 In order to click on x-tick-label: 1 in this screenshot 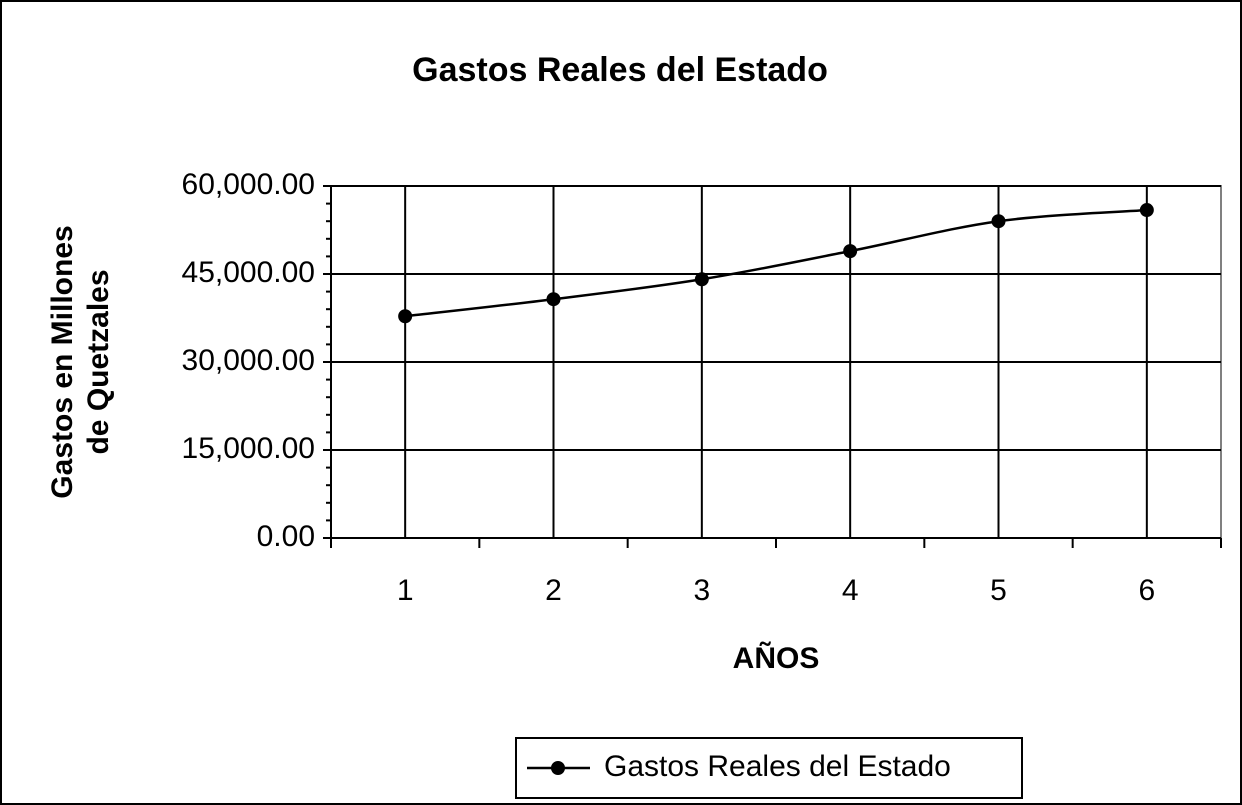, I will do `click(405, 590)`.